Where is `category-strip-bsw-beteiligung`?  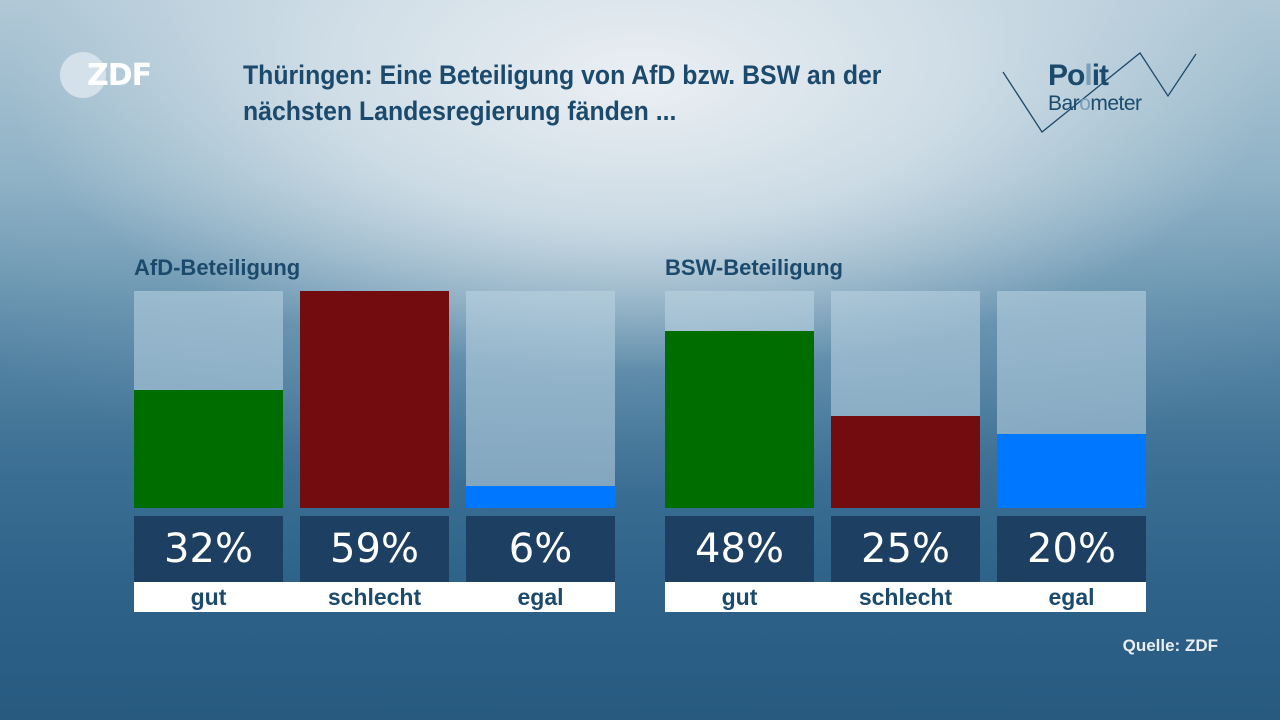
category-strip-bsw-beteiligung is located at coordinates (905, 597).